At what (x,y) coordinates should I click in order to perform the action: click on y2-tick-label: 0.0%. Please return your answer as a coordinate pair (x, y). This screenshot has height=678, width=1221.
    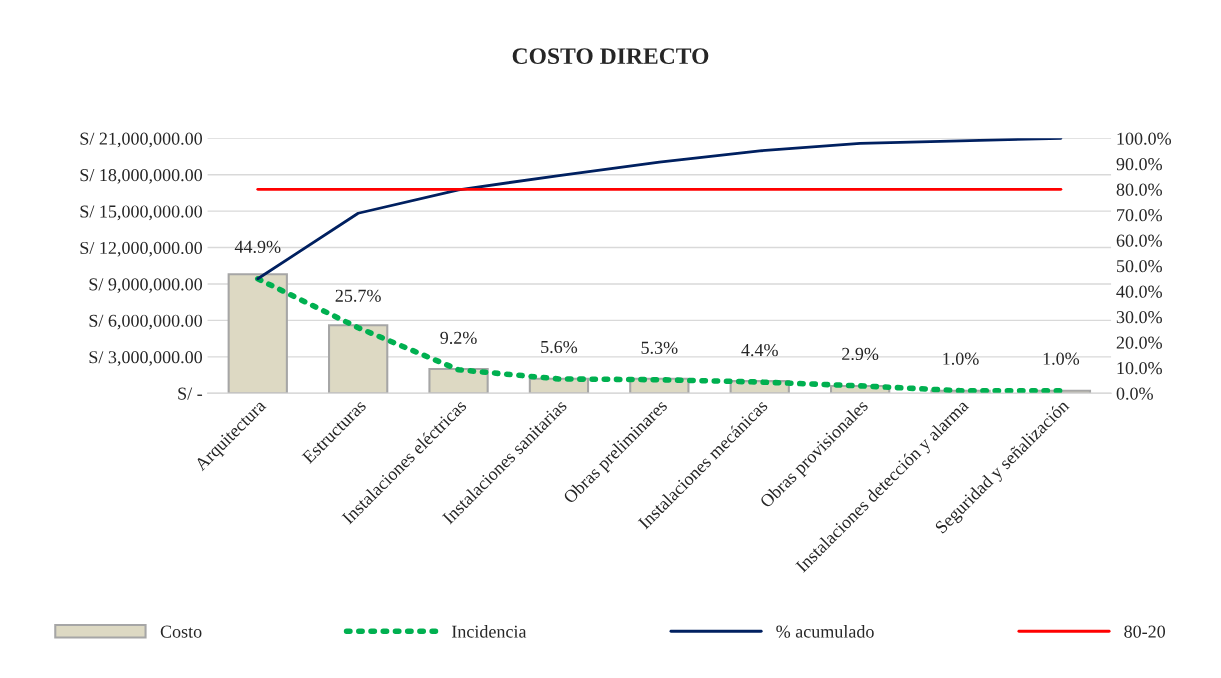
    Looking at the image, I should click on (1134, 393).